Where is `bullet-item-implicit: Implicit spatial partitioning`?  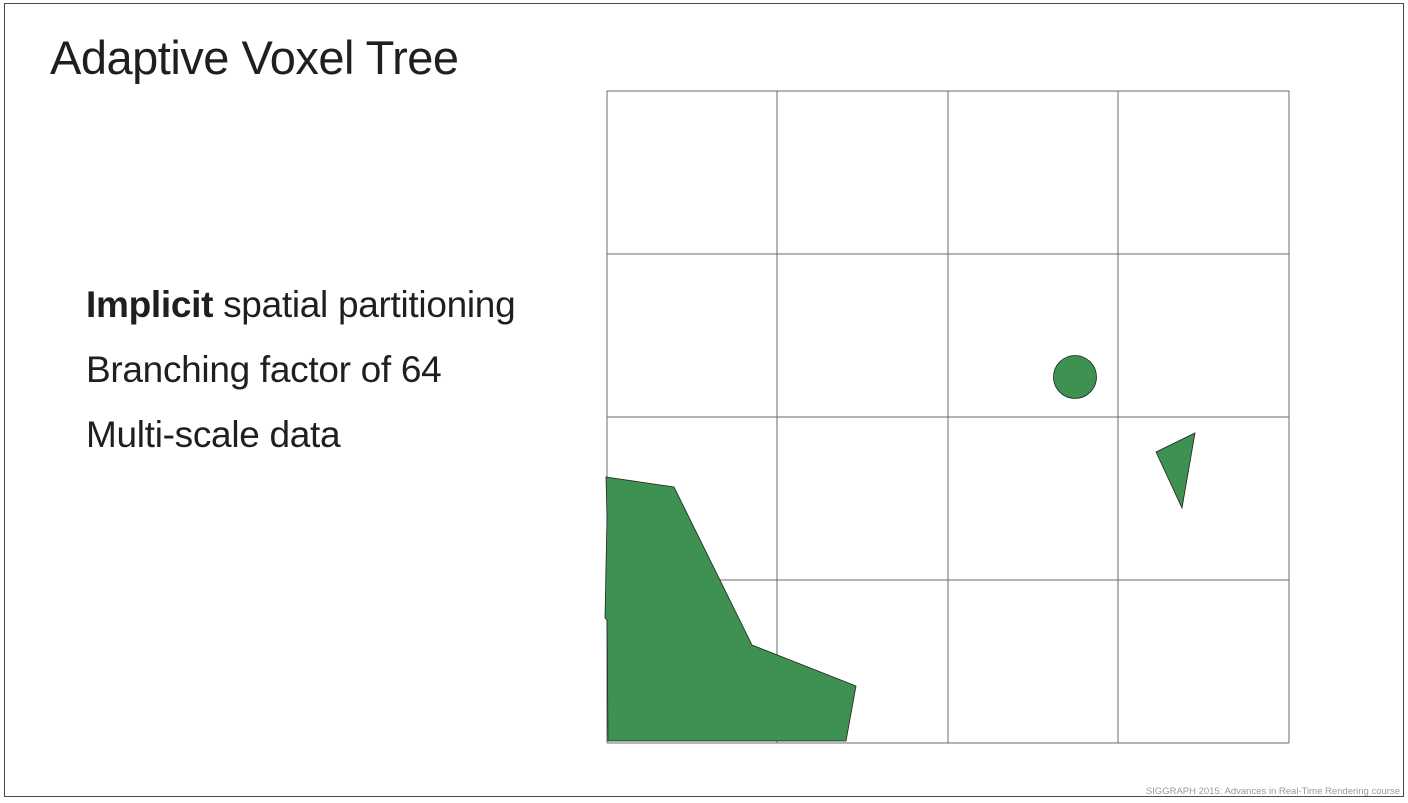
bullet-item-implicit: Implicit spatial partitioning is located at coordinates (301, 304).